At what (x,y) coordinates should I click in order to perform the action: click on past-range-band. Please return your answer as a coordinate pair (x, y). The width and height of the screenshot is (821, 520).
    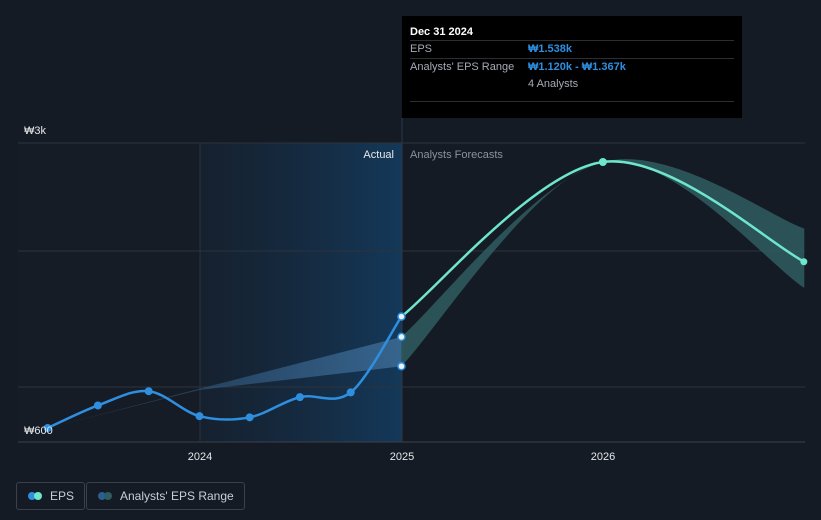
    Looking at the image, I should click on (224, 382).